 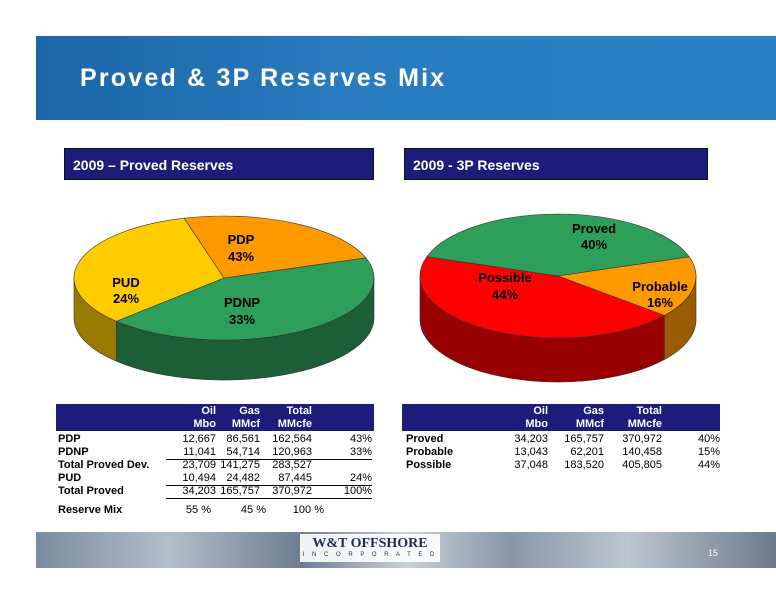 What do you see at coordinates (504, 277) in the screenshot?
I see `slice-label-possible: Possible` at bounding box center [504, 277].